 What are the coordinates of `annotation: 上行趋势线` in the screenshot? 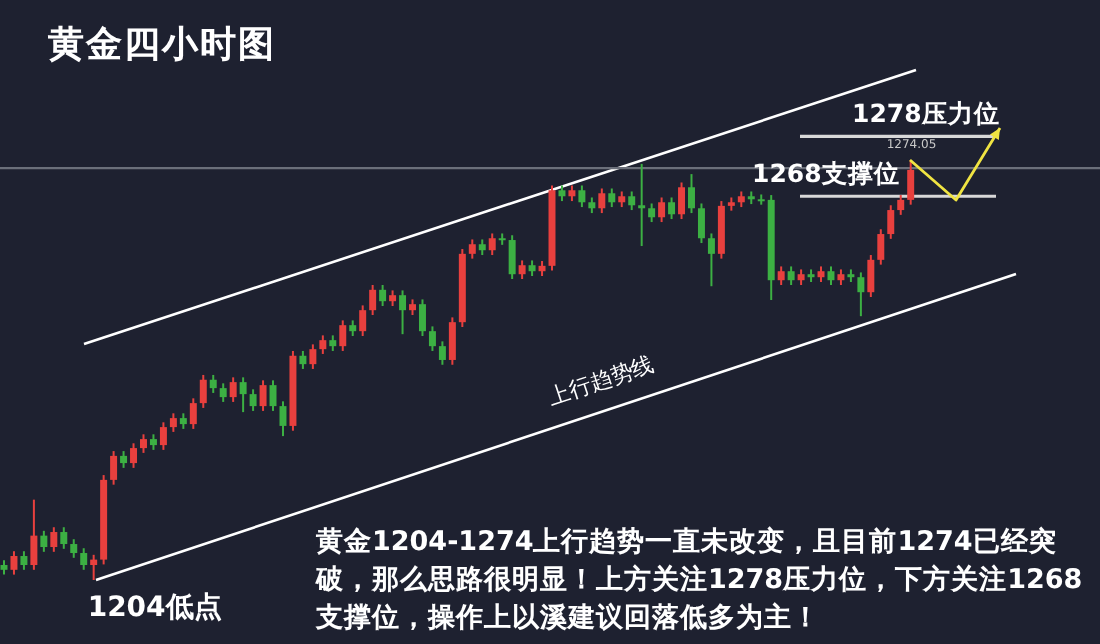 It's located at (601, 380).